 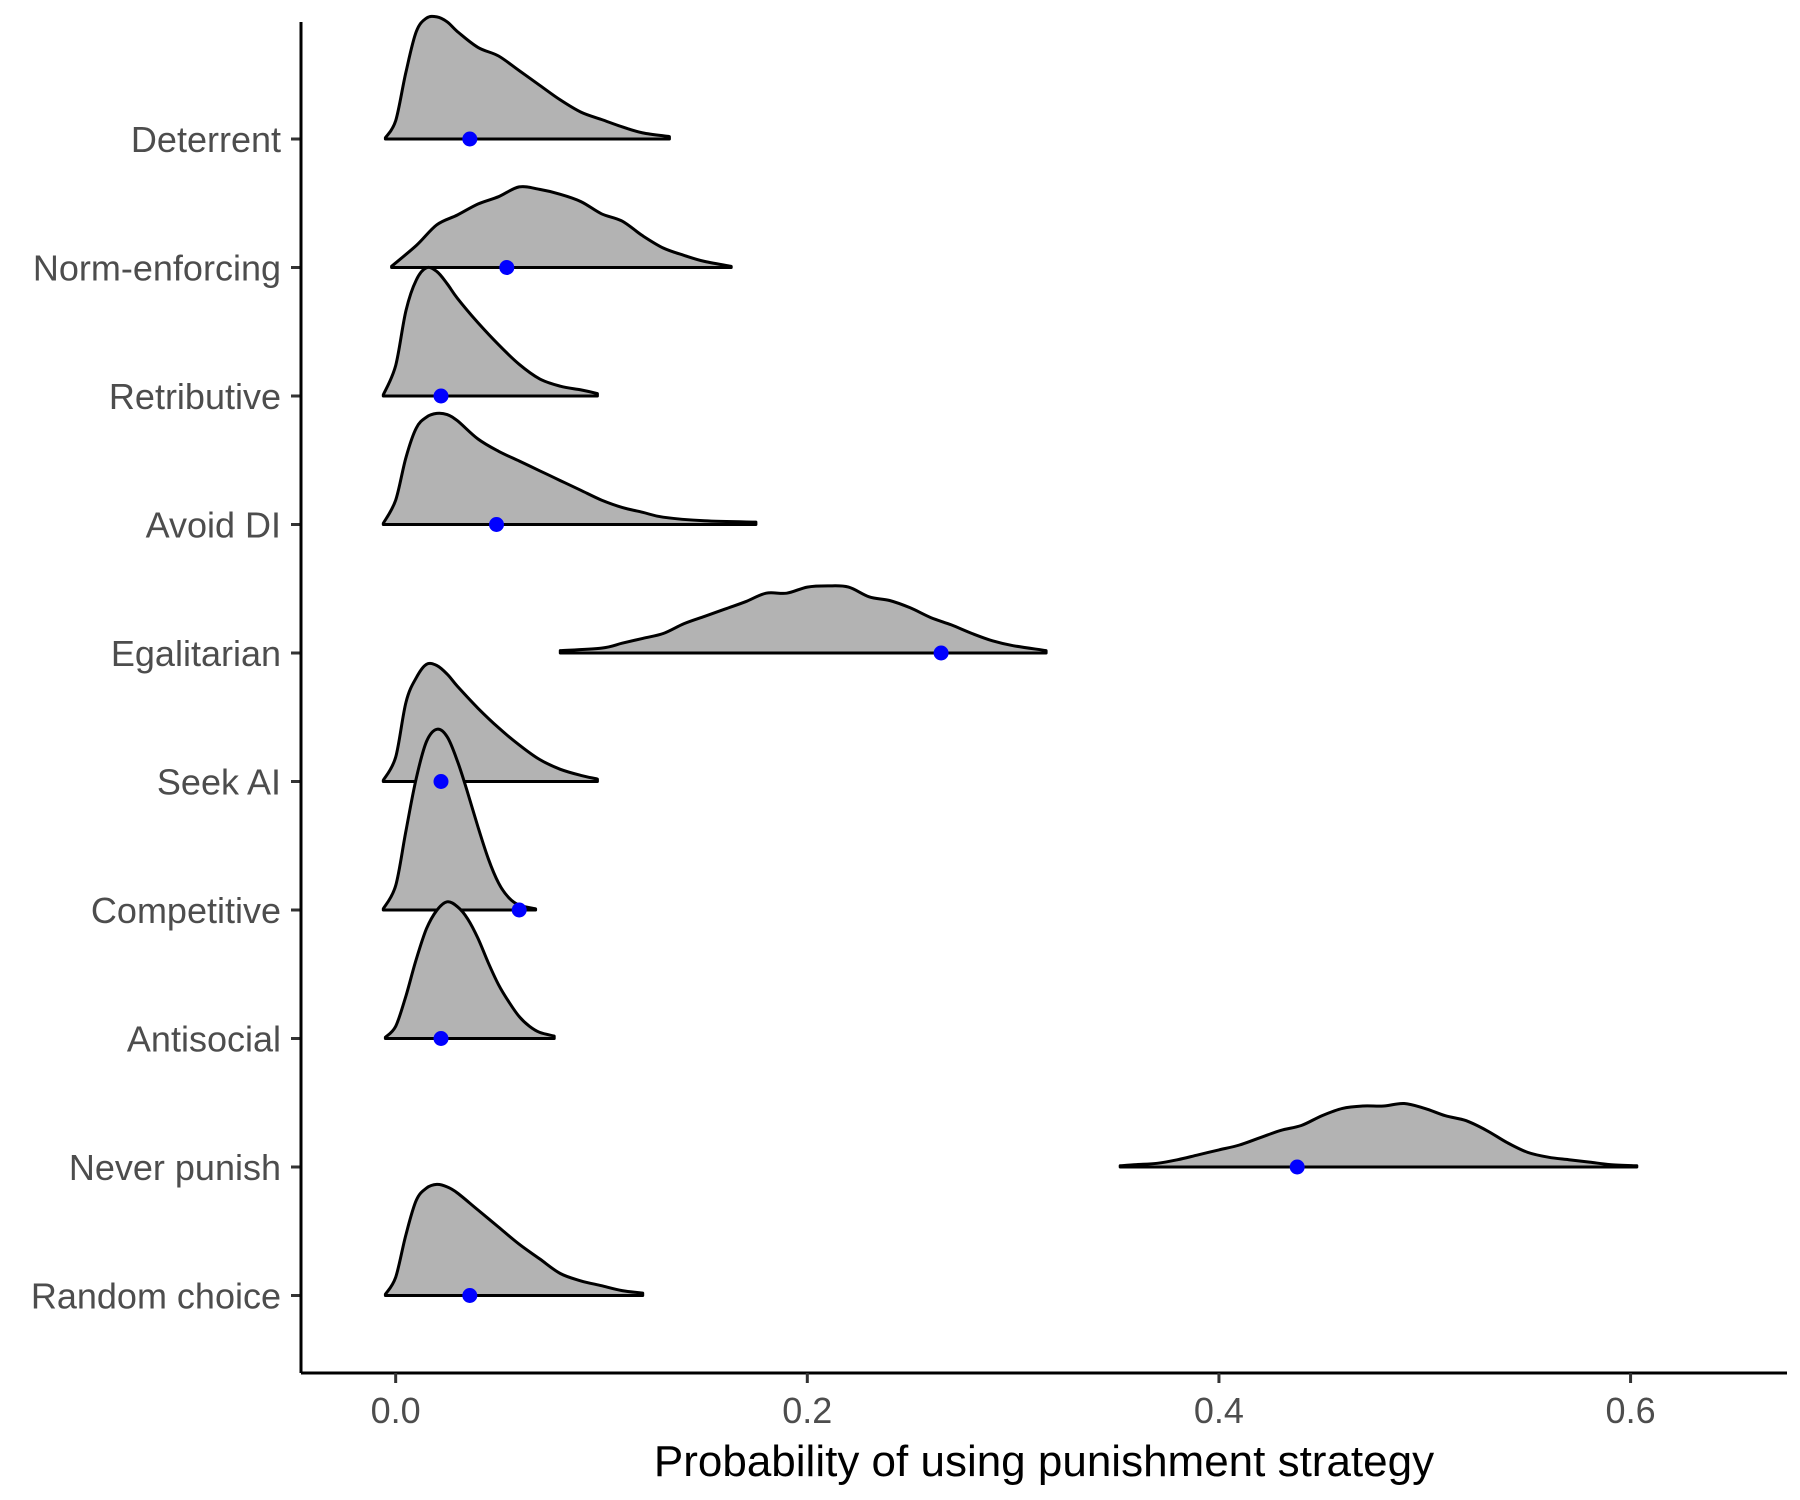 I want to click on density-ridge-retributive, so click(x=490, y=331).